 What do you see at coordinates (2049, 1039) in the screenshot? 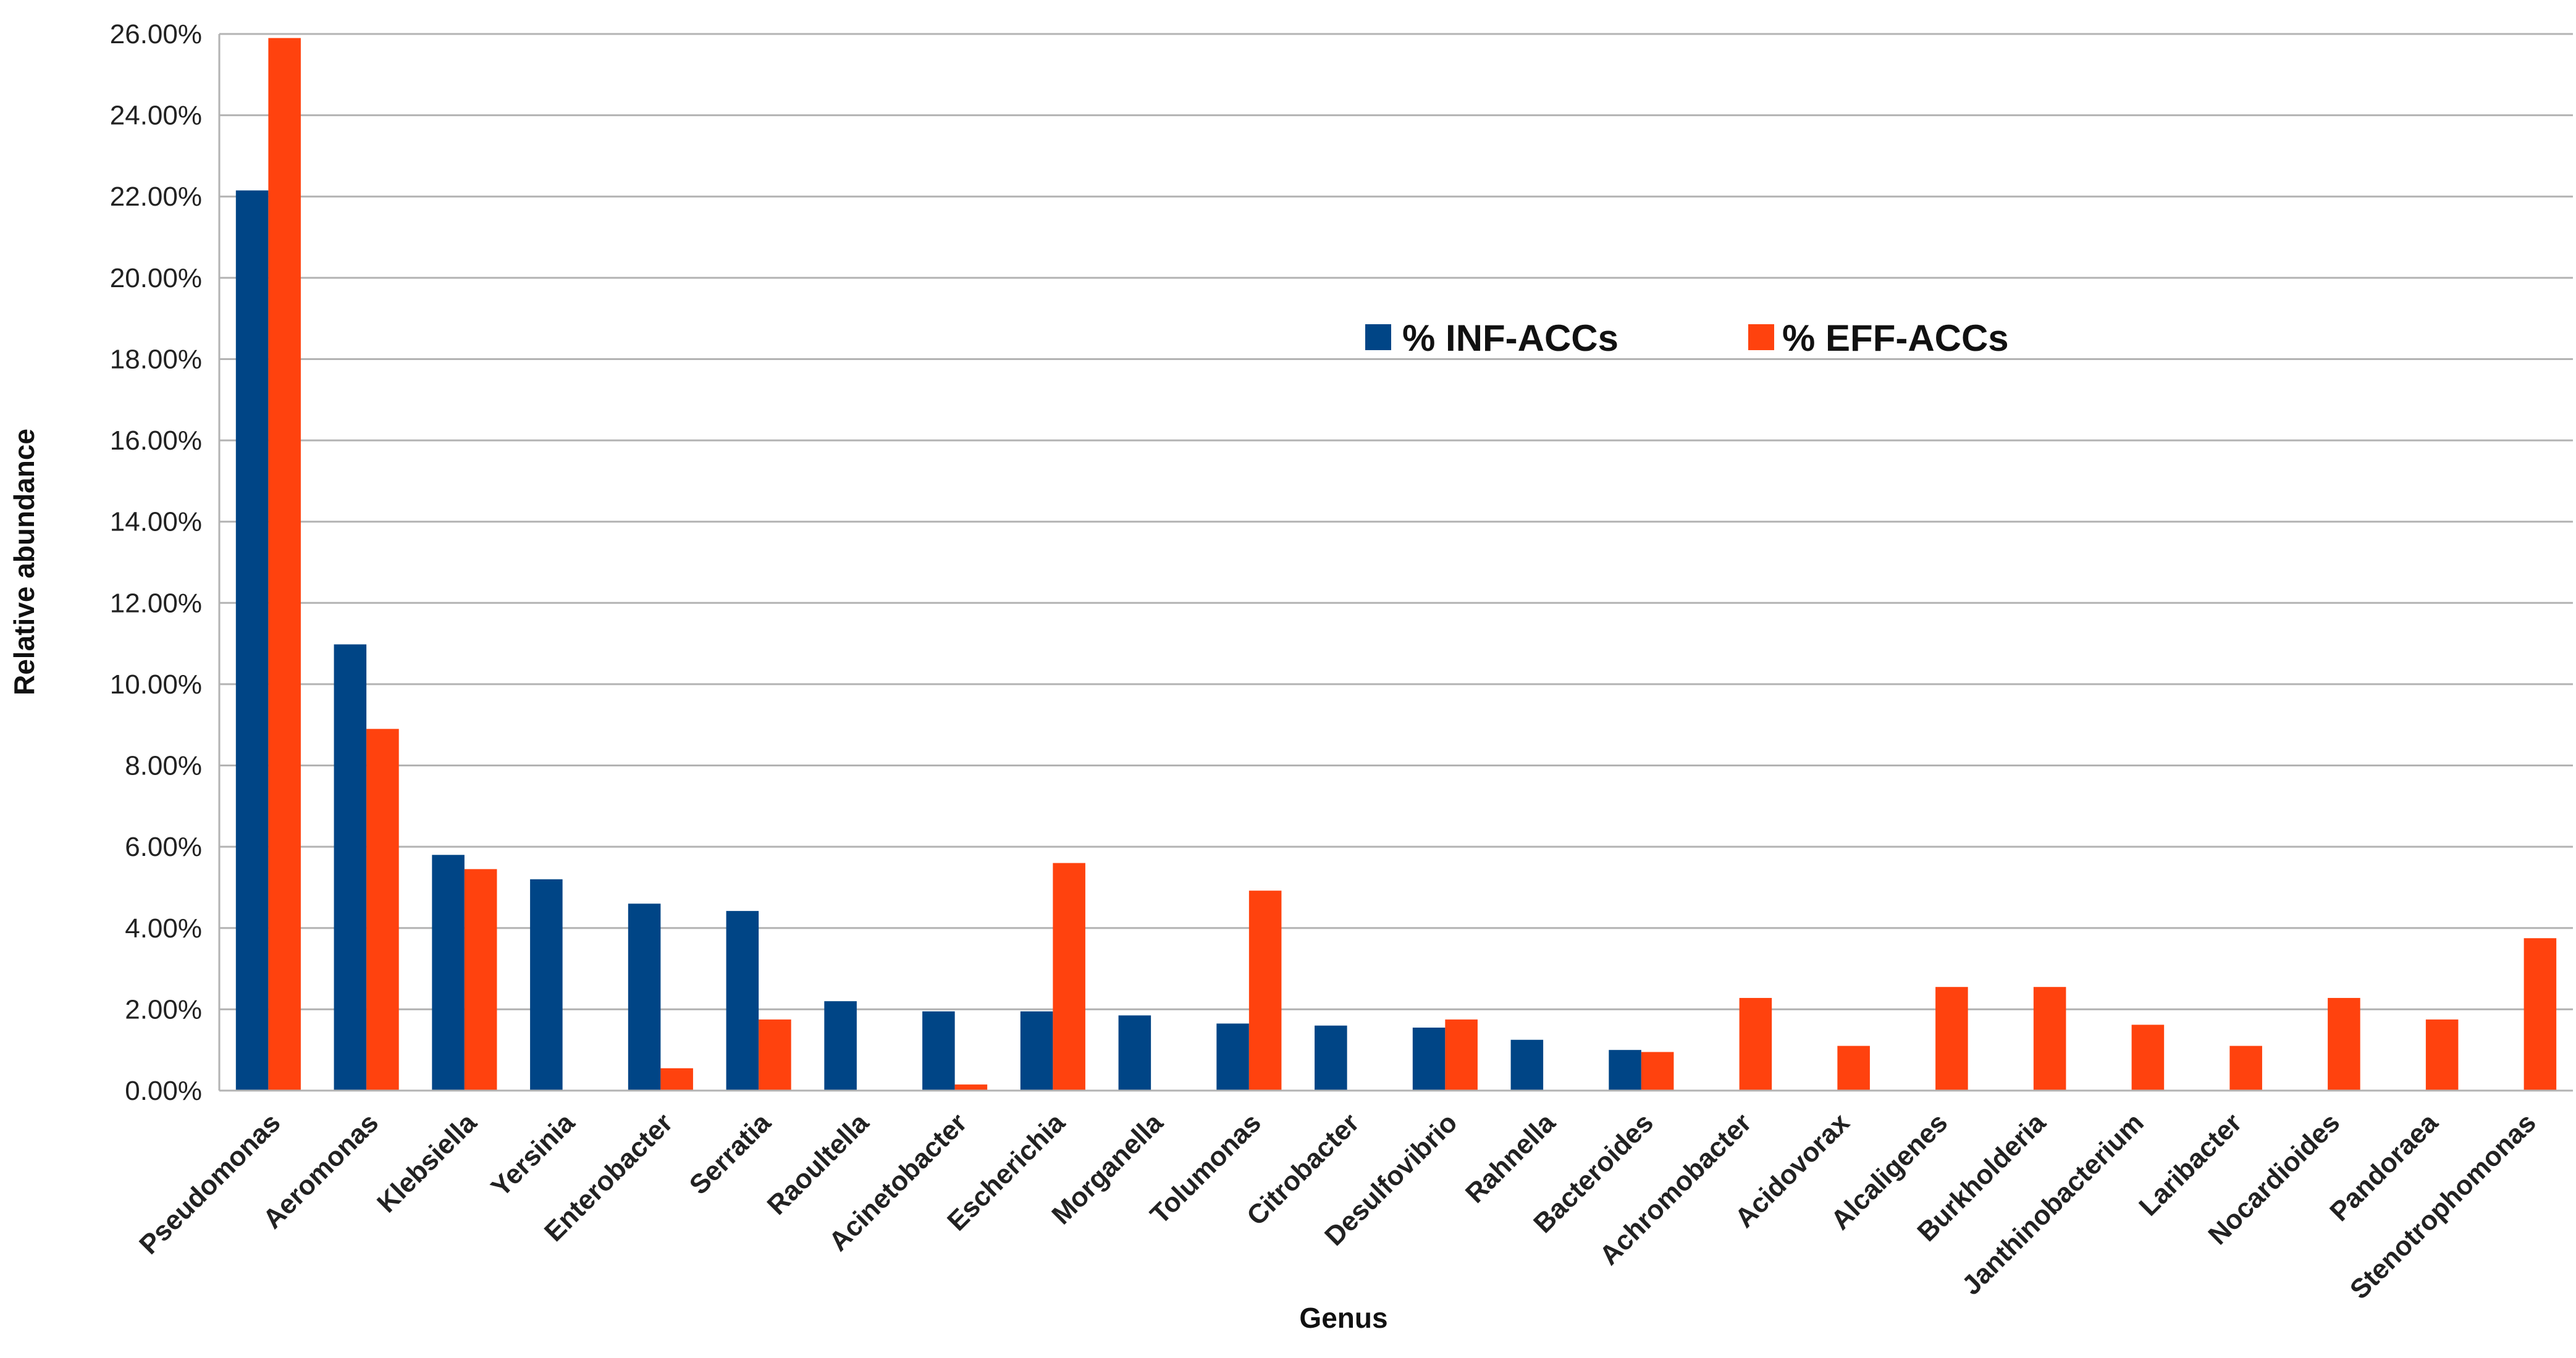
I see `bar-eff-accs-burkholderia` at bounding box center [2049, 1039].